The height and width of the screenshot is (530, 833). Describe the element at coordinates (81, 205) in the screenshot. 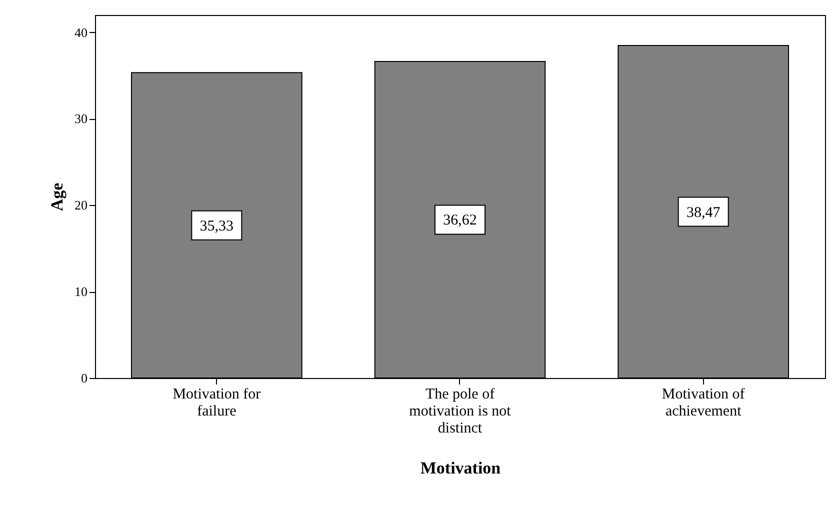

I see `y-tick-label: 20` at that location.